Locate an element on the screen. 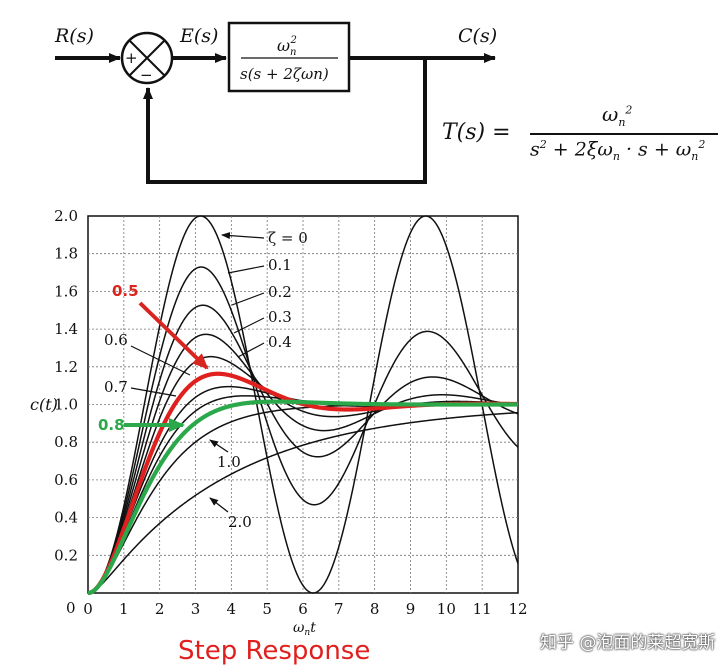 Image resolution: width=720 pixels, height=672 pixels. annotation-zeta08: 0.8 is located at coordinates (111, 425).